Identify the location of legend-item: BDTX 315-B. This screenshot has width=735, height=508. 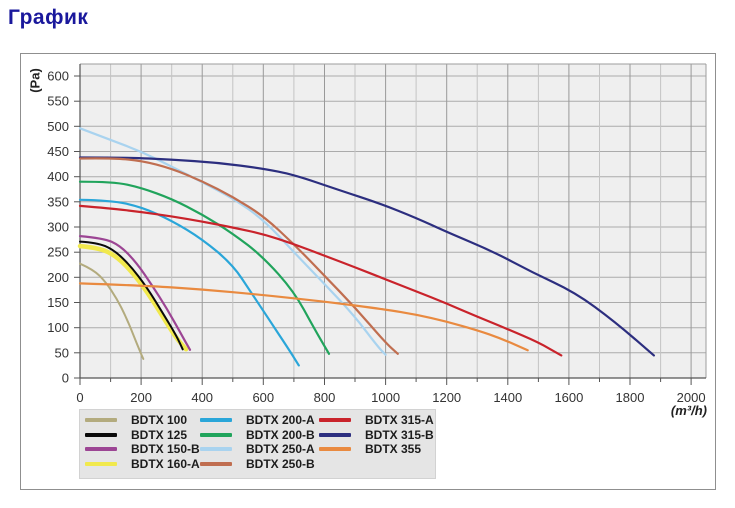
(376, 435).